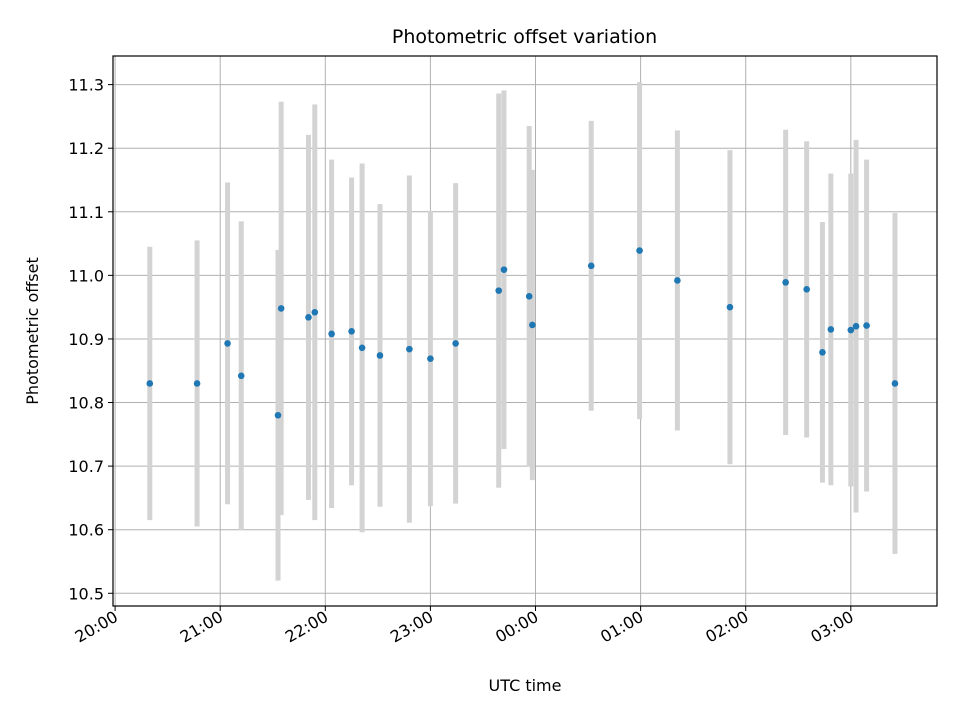  What do you see at coordinates (621, 627) in the screenshot?
I see `x-tick-label: 01:00` at bounding box center [621, 627].